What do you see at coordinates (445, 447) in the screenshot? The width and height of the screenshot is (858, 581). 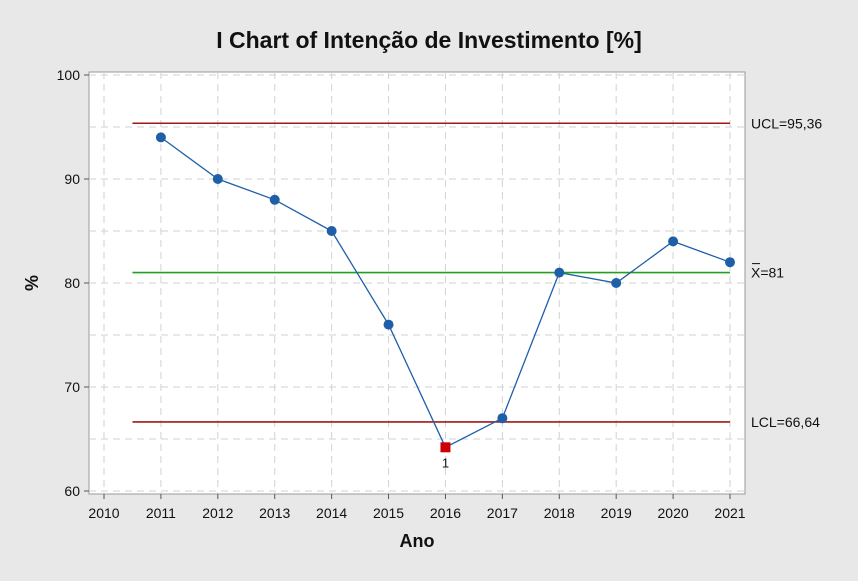 I see `out-of-control-point` at bounding box center [445, 447].